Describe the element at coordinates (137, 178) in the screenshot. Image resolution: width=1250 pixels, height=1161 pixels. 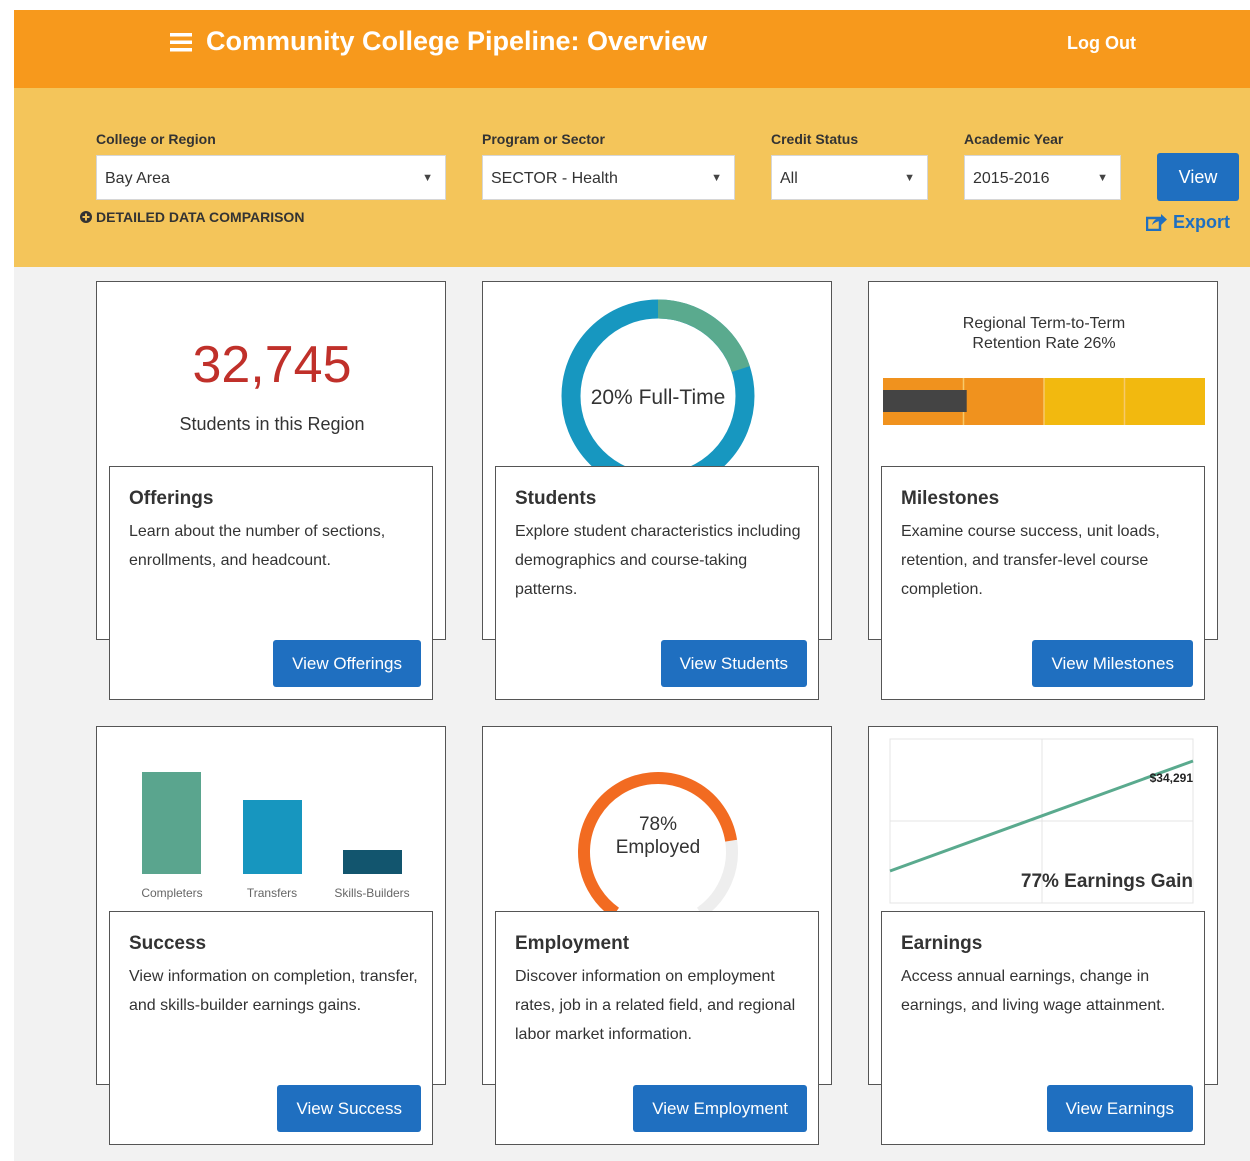
I see `filter-value: Bay Area` at that location.